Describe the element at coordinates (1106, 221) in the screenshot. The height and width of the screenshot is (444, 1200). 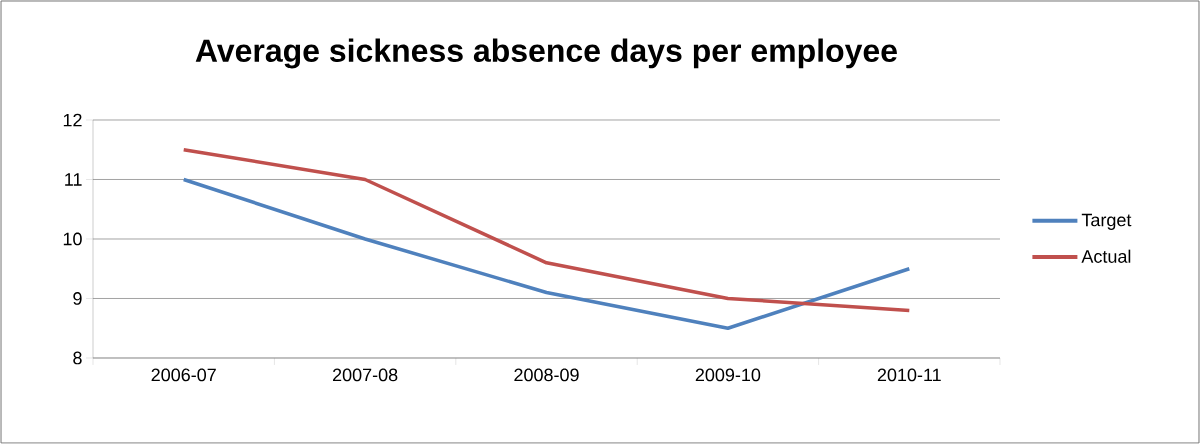
I see `legend-label: Target` at that location.